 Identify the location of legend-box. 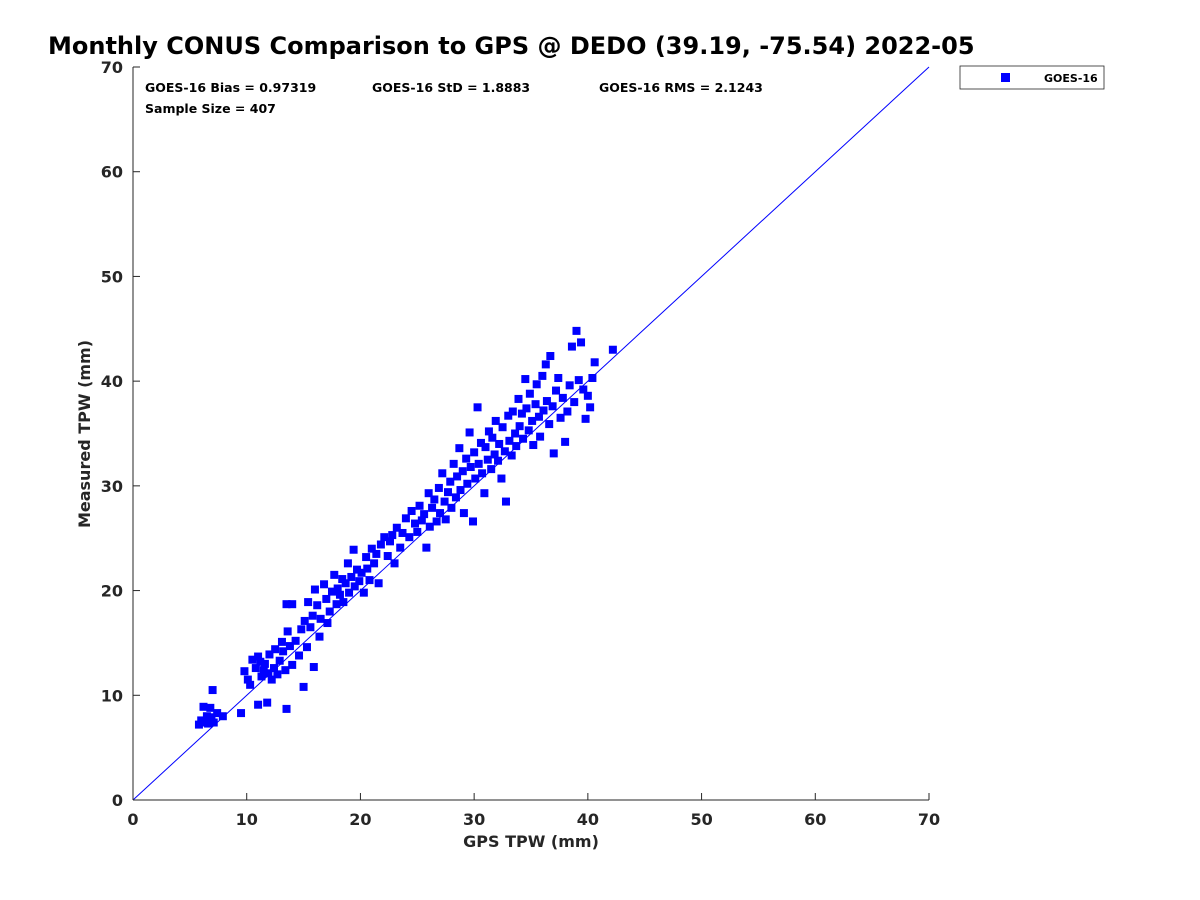
(1032, 77).